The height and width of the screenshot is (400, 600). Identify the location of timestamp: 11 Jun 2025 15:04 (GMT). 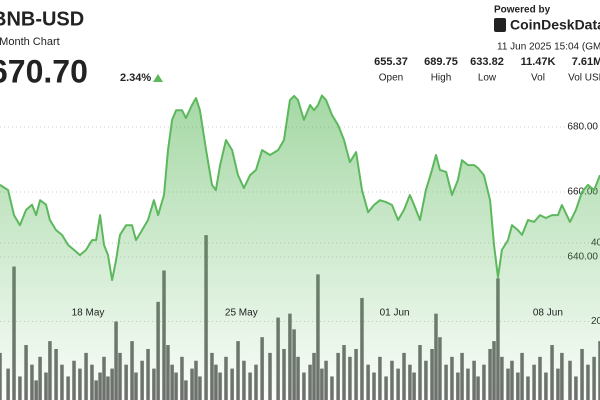
(548, 47).